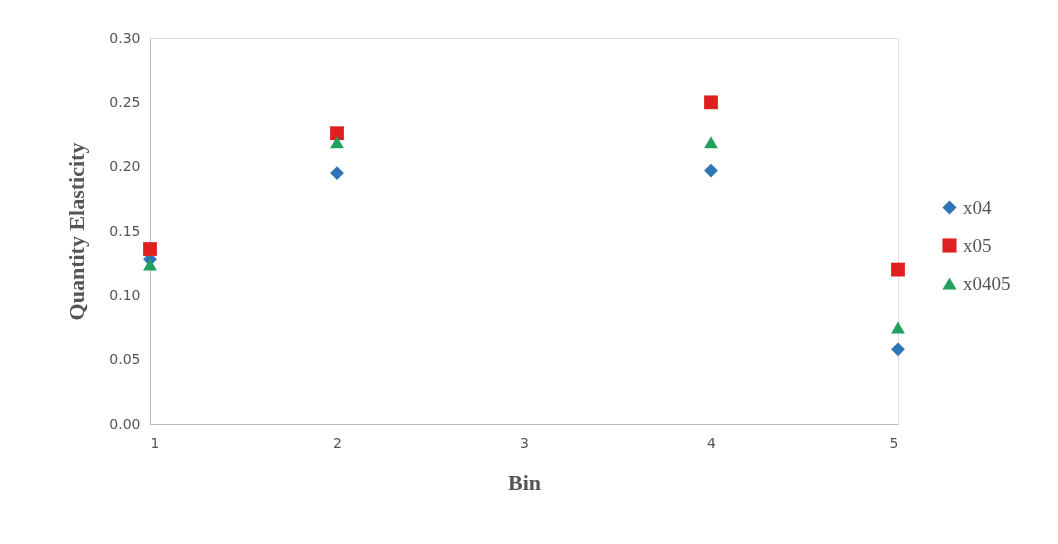  I want to click on y-tick-label: 0.25, so click(125, 101).